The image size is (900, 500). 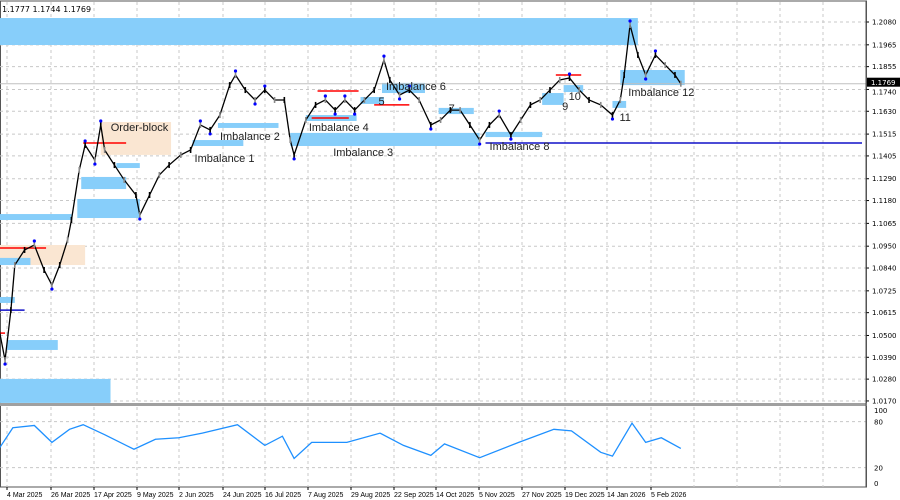 What do you see at coordinates (452, 109) in the screenshot?
I see `zone-label: 7` at bounding box center [452, 109].